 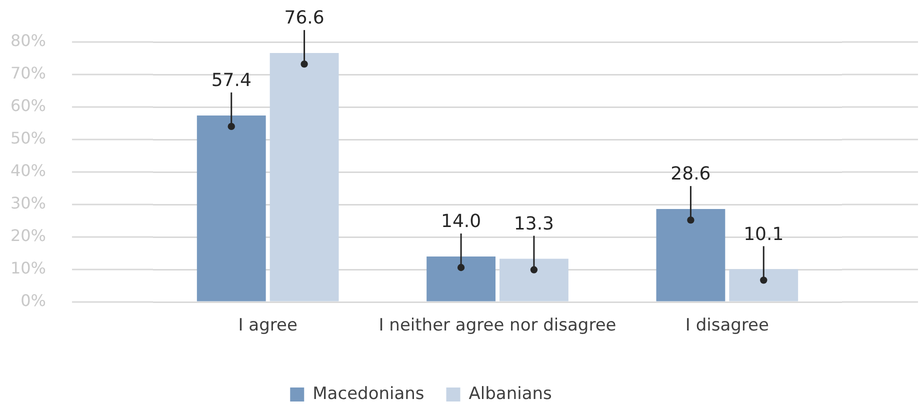 I want to click on x-tick-label: I neither agree nor disagree, so click(x=497, y=326).